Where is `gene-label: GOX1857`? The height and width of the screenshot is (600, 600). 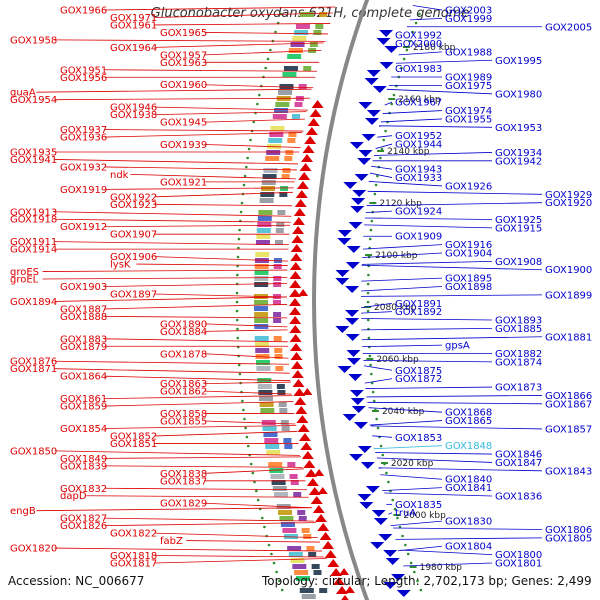
gene-label: GOX1857 is located at coordinates (568, 429).